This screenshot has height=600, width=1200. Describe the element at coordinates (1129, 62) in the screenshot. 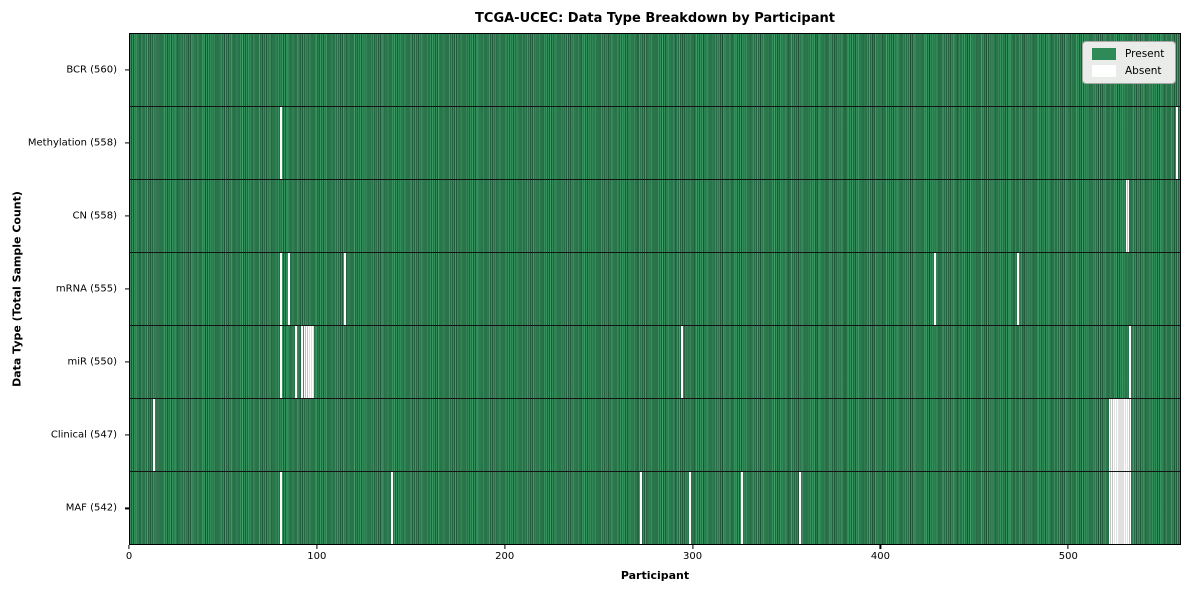

I see `legend: Present Absent` at that location.